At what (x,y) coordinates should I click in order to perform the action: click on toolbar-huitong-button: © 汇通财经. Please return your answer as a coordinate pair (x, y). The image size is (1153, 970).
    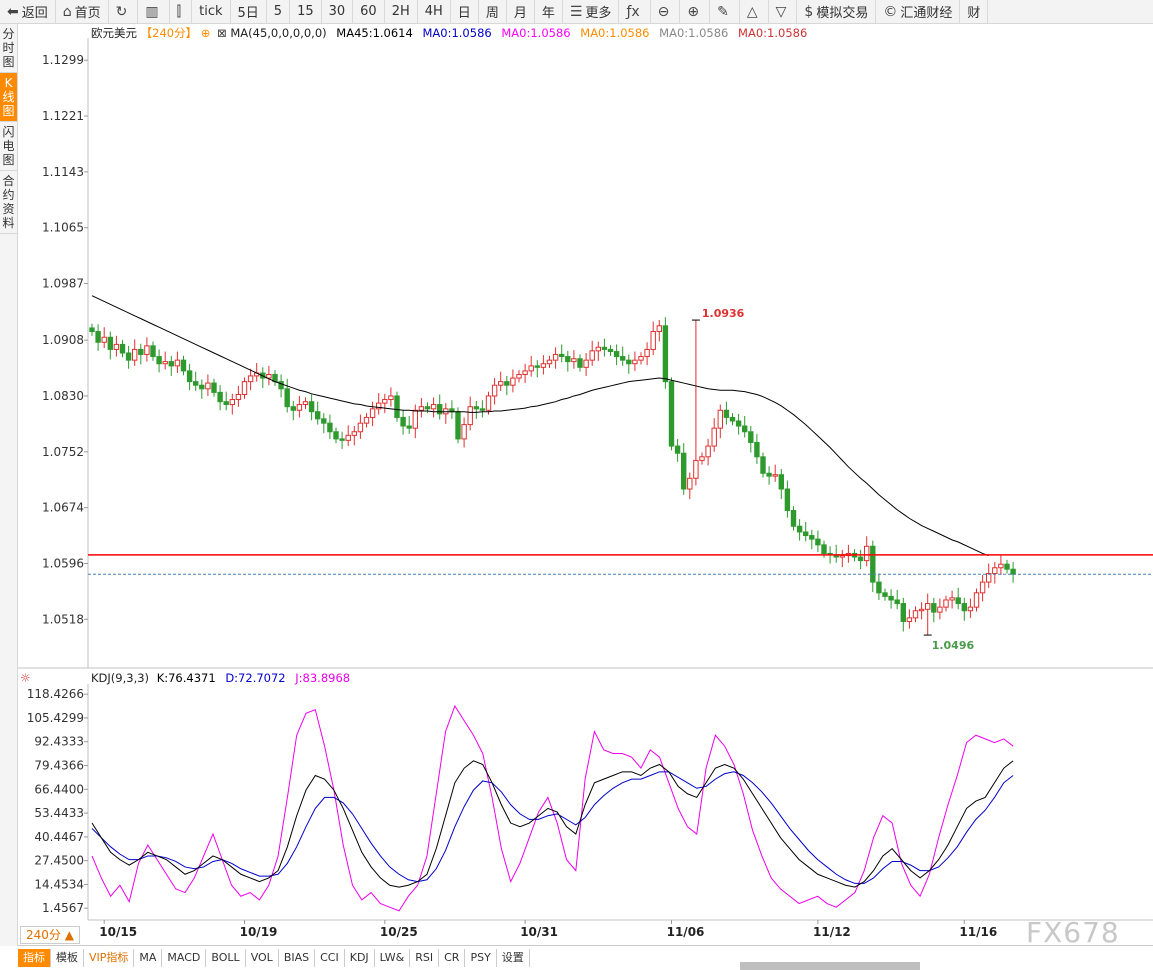
    Looking at the image, I should click on (918, 11).